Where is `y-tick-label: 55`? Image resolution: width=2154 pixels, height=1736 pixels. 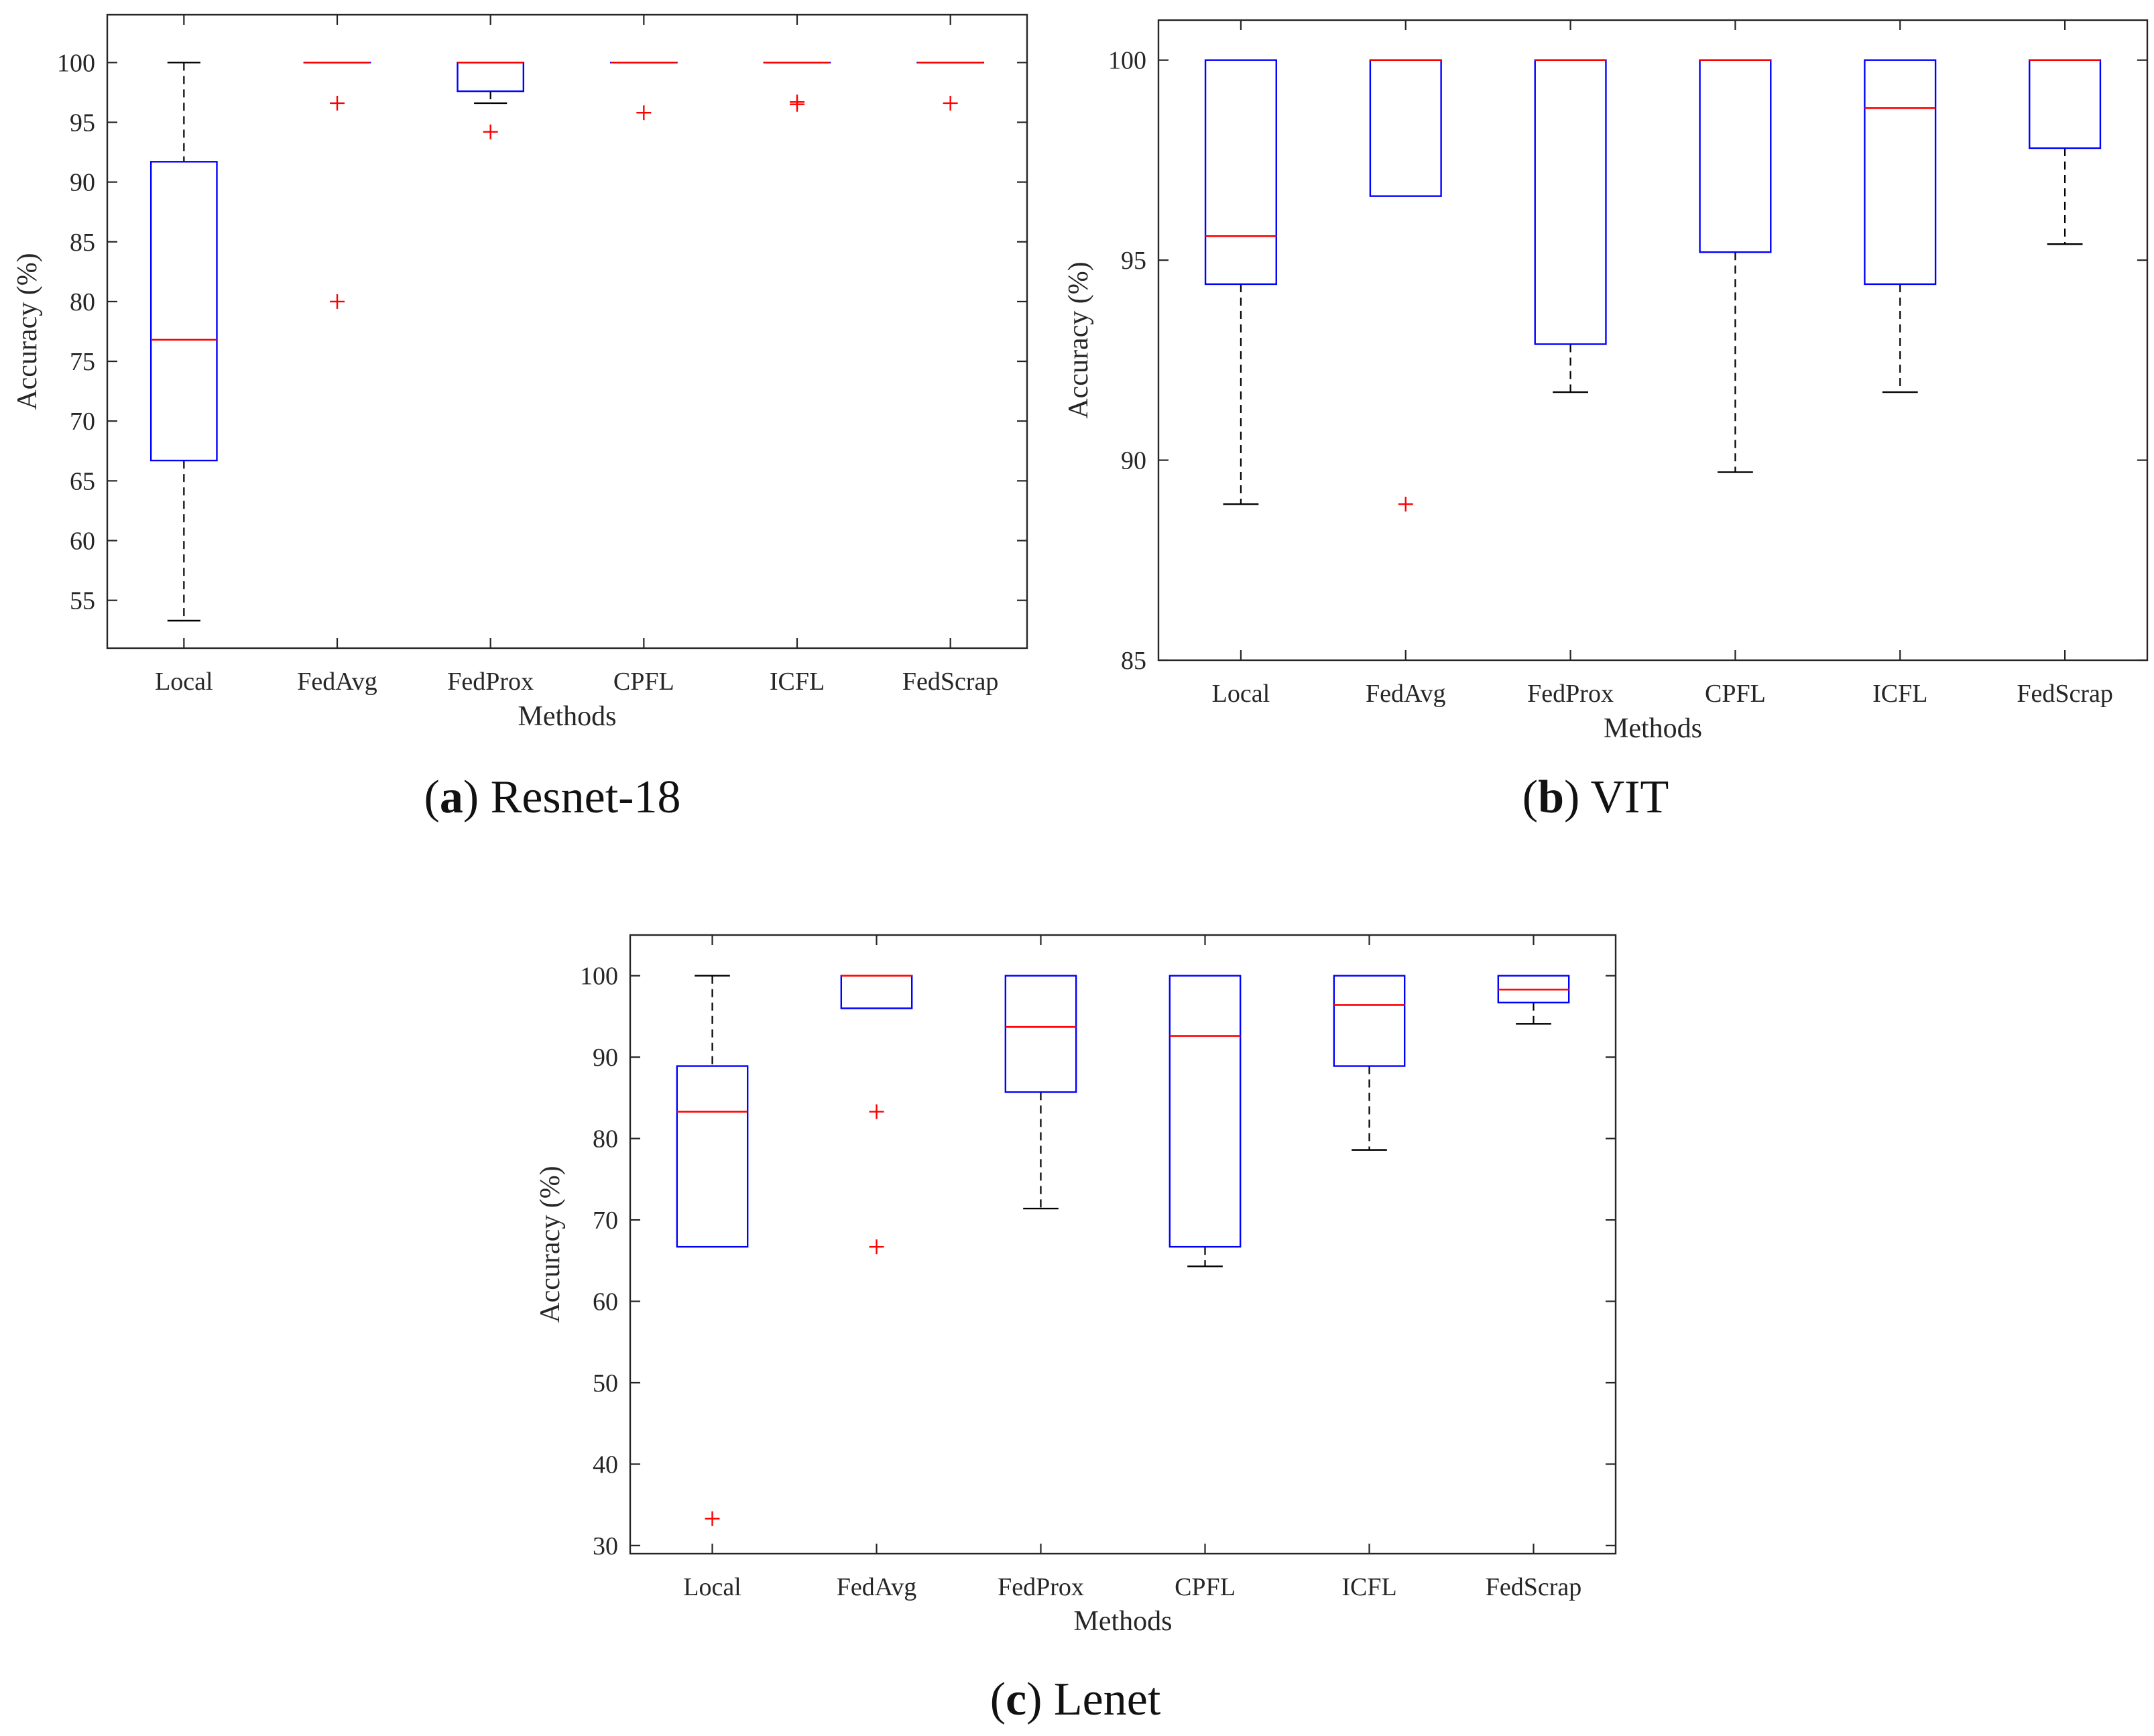
y-tick-label: 55 is located at coordinates (82, 601).